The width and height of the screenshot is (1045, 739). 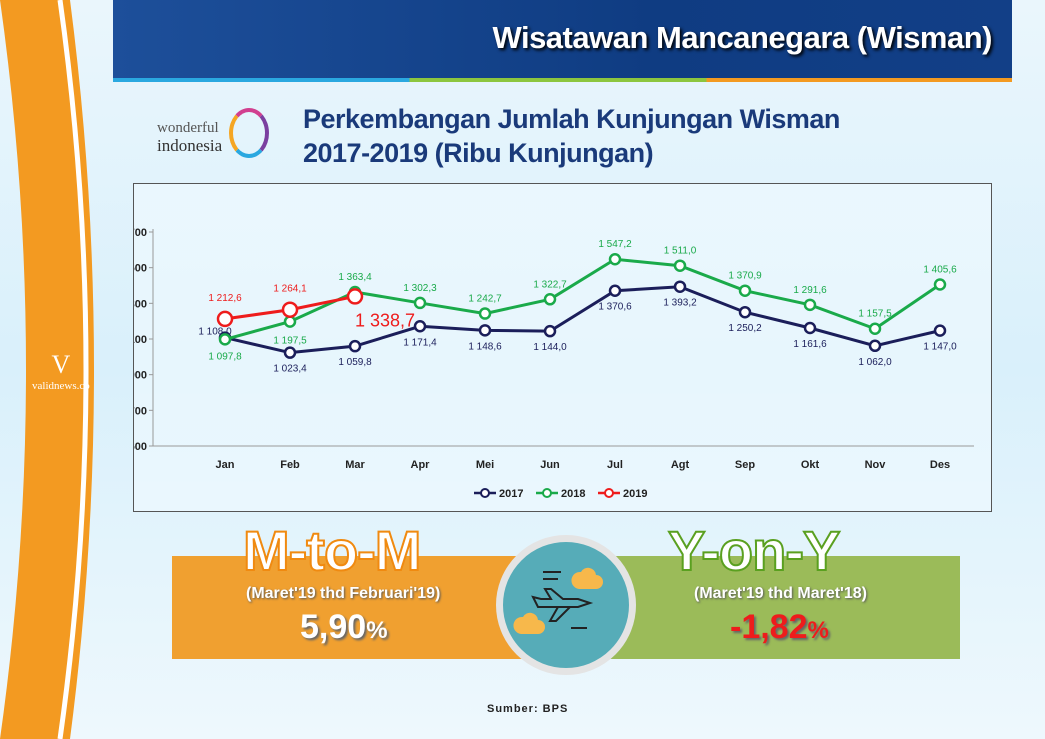 I want to click on x-tick-label: Mar, so click(x=355, y=465).